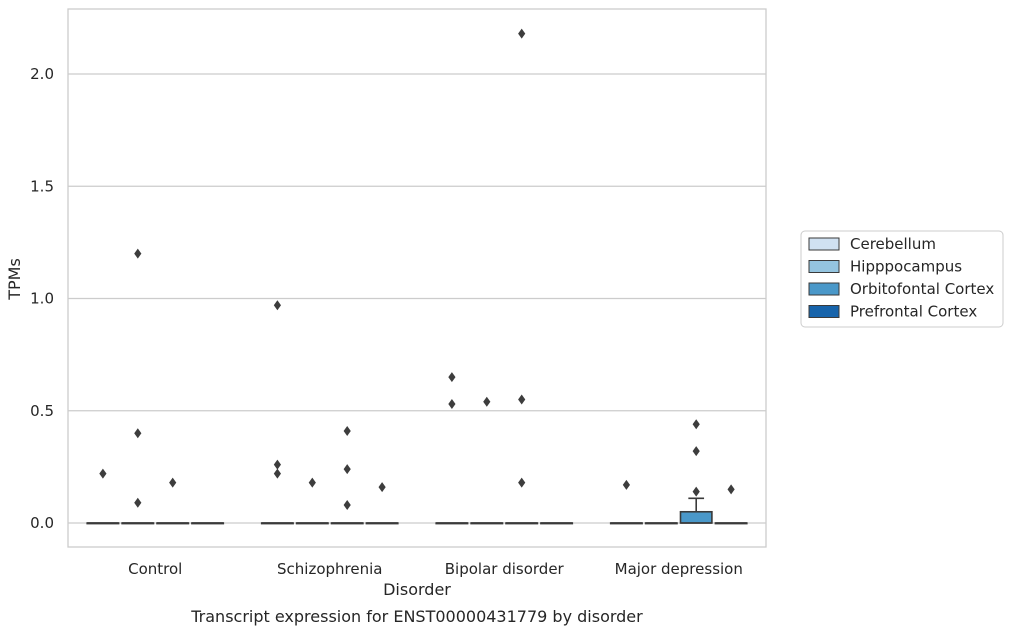 This screenshot has width=1014, height=634. Describe the element at coordinates (155, 569) in the screenshot. I see `x-tick-label: Control` at that location.